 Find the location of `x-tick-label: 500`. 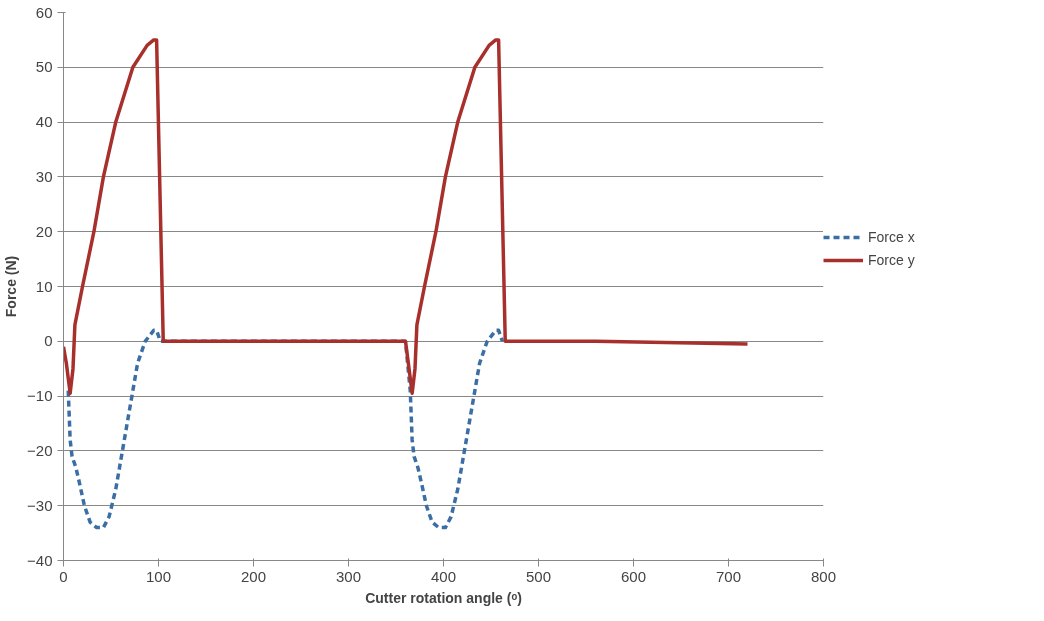

x-tick-label: 500 is located at coordinates (538, 576).